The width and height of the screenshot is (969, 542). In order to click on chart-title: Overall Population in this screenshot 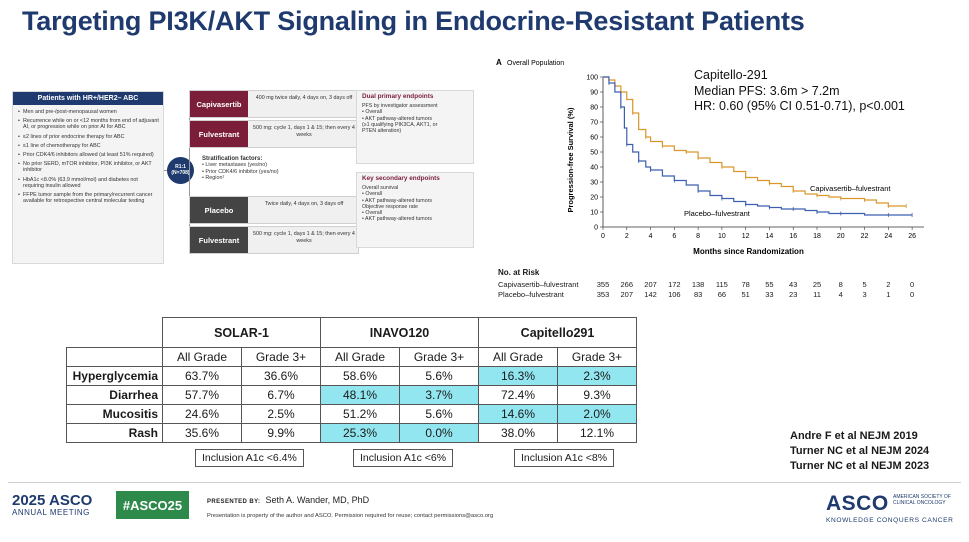, I will do `click(535, 63)`.